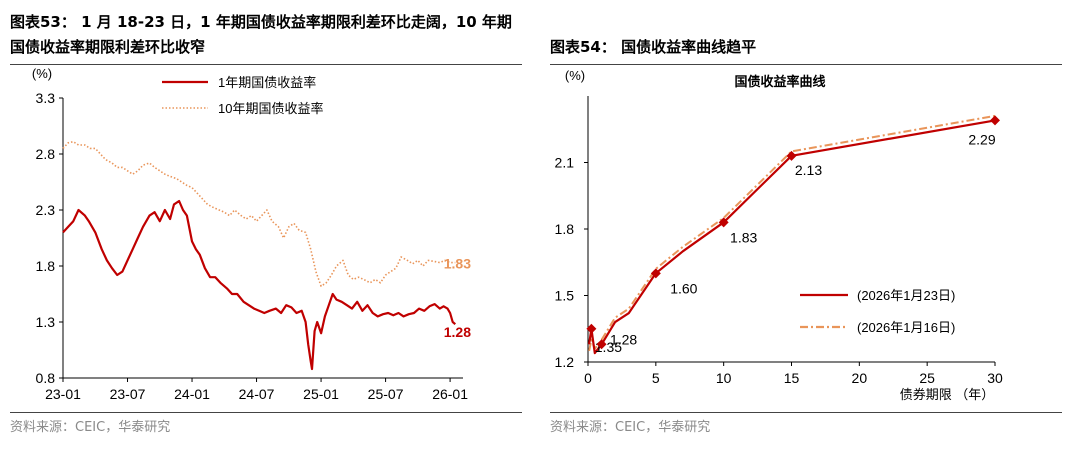 Image resolution: width=1080 pixels, height=450 pixels. Describe the element at coordinates (792, 378) in the screenshot. I see `right-x-tick-label: 15` at that location.